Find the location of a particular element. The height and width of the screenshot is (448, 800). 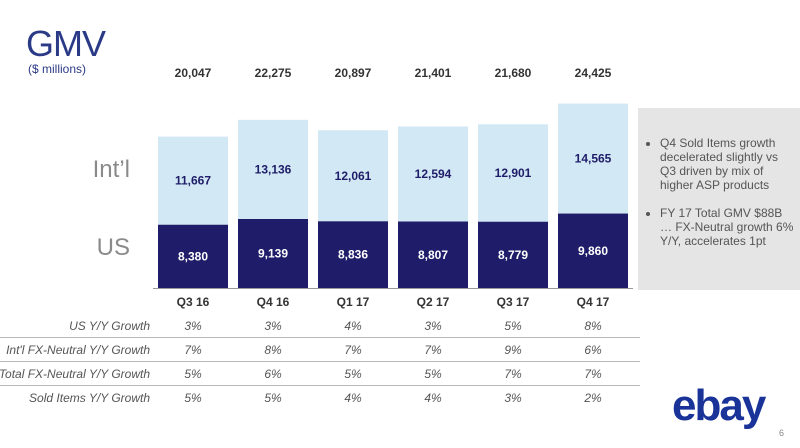

us-value-label: 9,860 is located at coordinates (593, 251).